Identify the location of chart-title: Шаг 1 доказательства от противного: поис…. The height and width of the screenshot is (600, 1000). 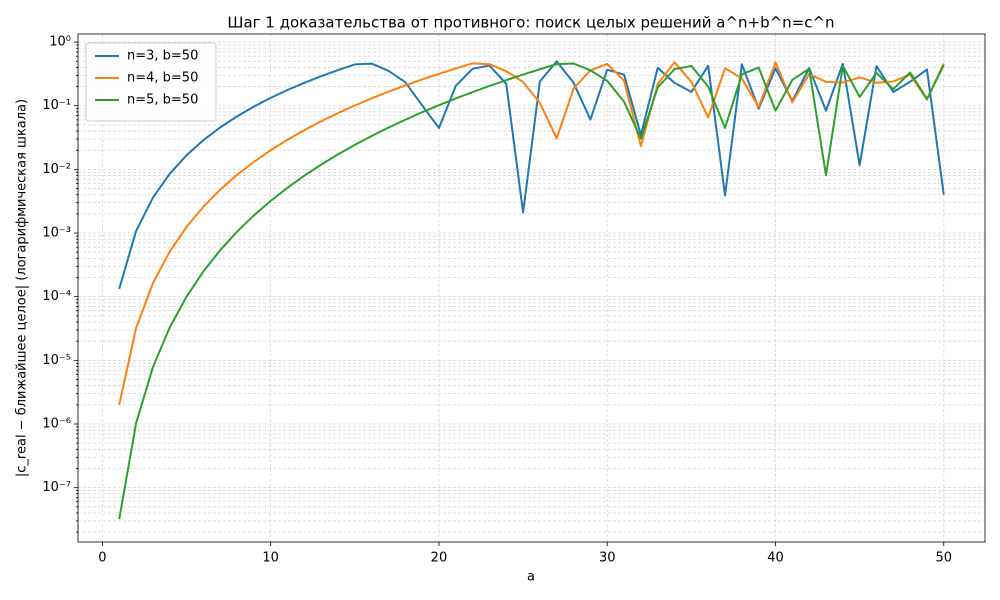
(530, 23).